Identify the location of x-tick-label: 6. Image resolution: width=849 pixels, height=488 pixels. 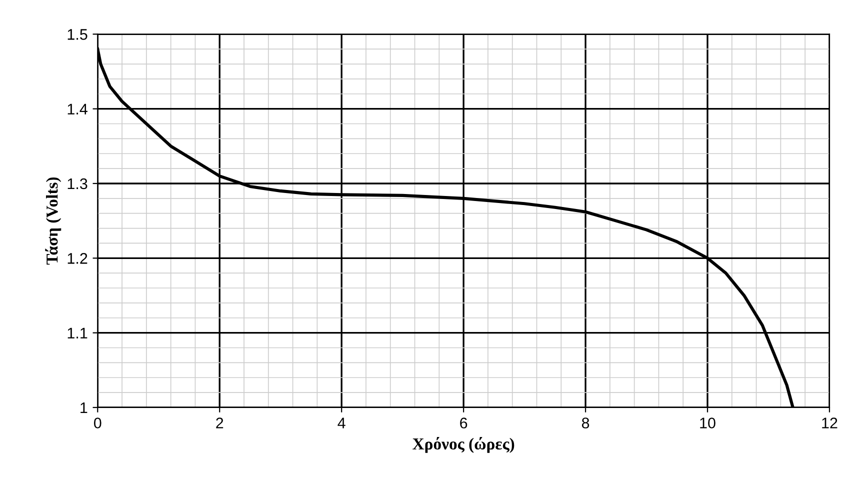
(464, 423).